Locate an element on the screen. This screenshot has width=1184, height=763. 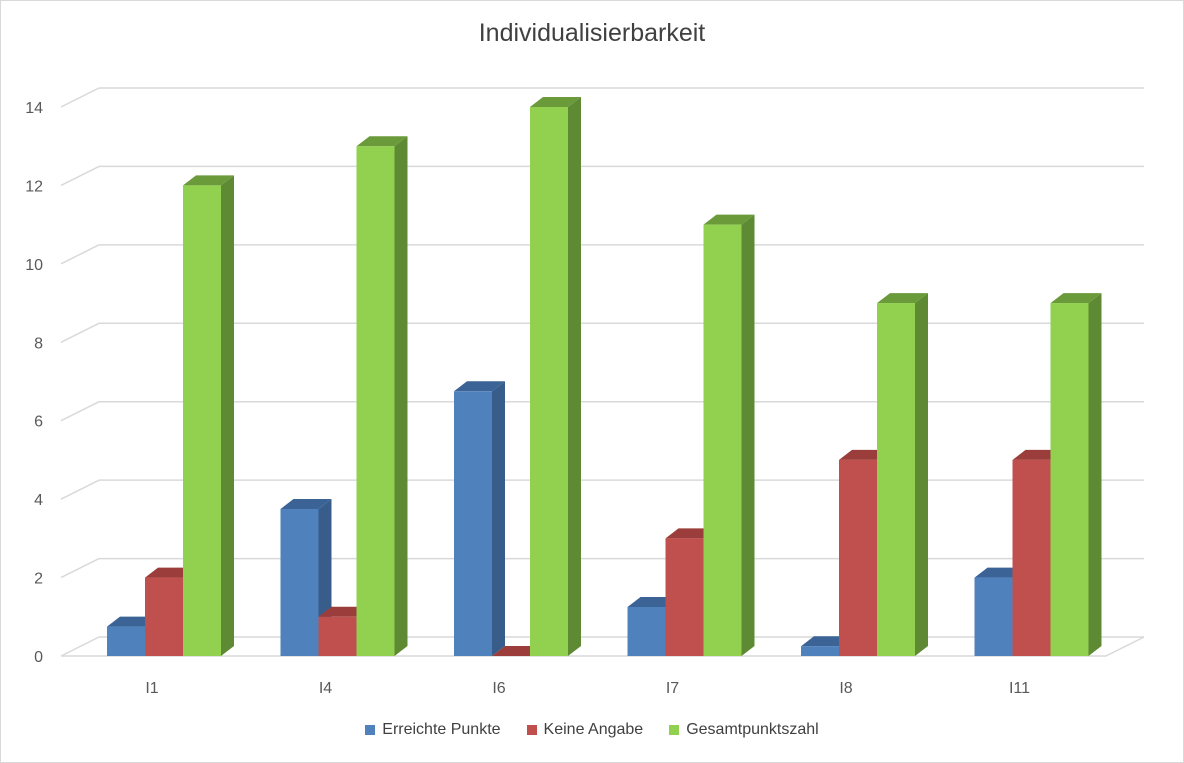
x-tick-label: I11 is located at coordinates (1019, 688).